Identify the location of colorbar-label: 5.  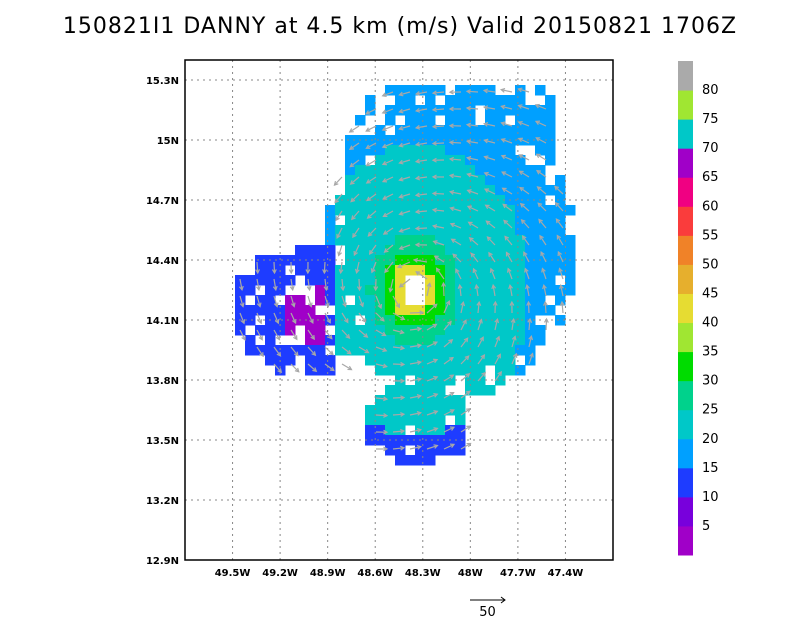
(706, 526).